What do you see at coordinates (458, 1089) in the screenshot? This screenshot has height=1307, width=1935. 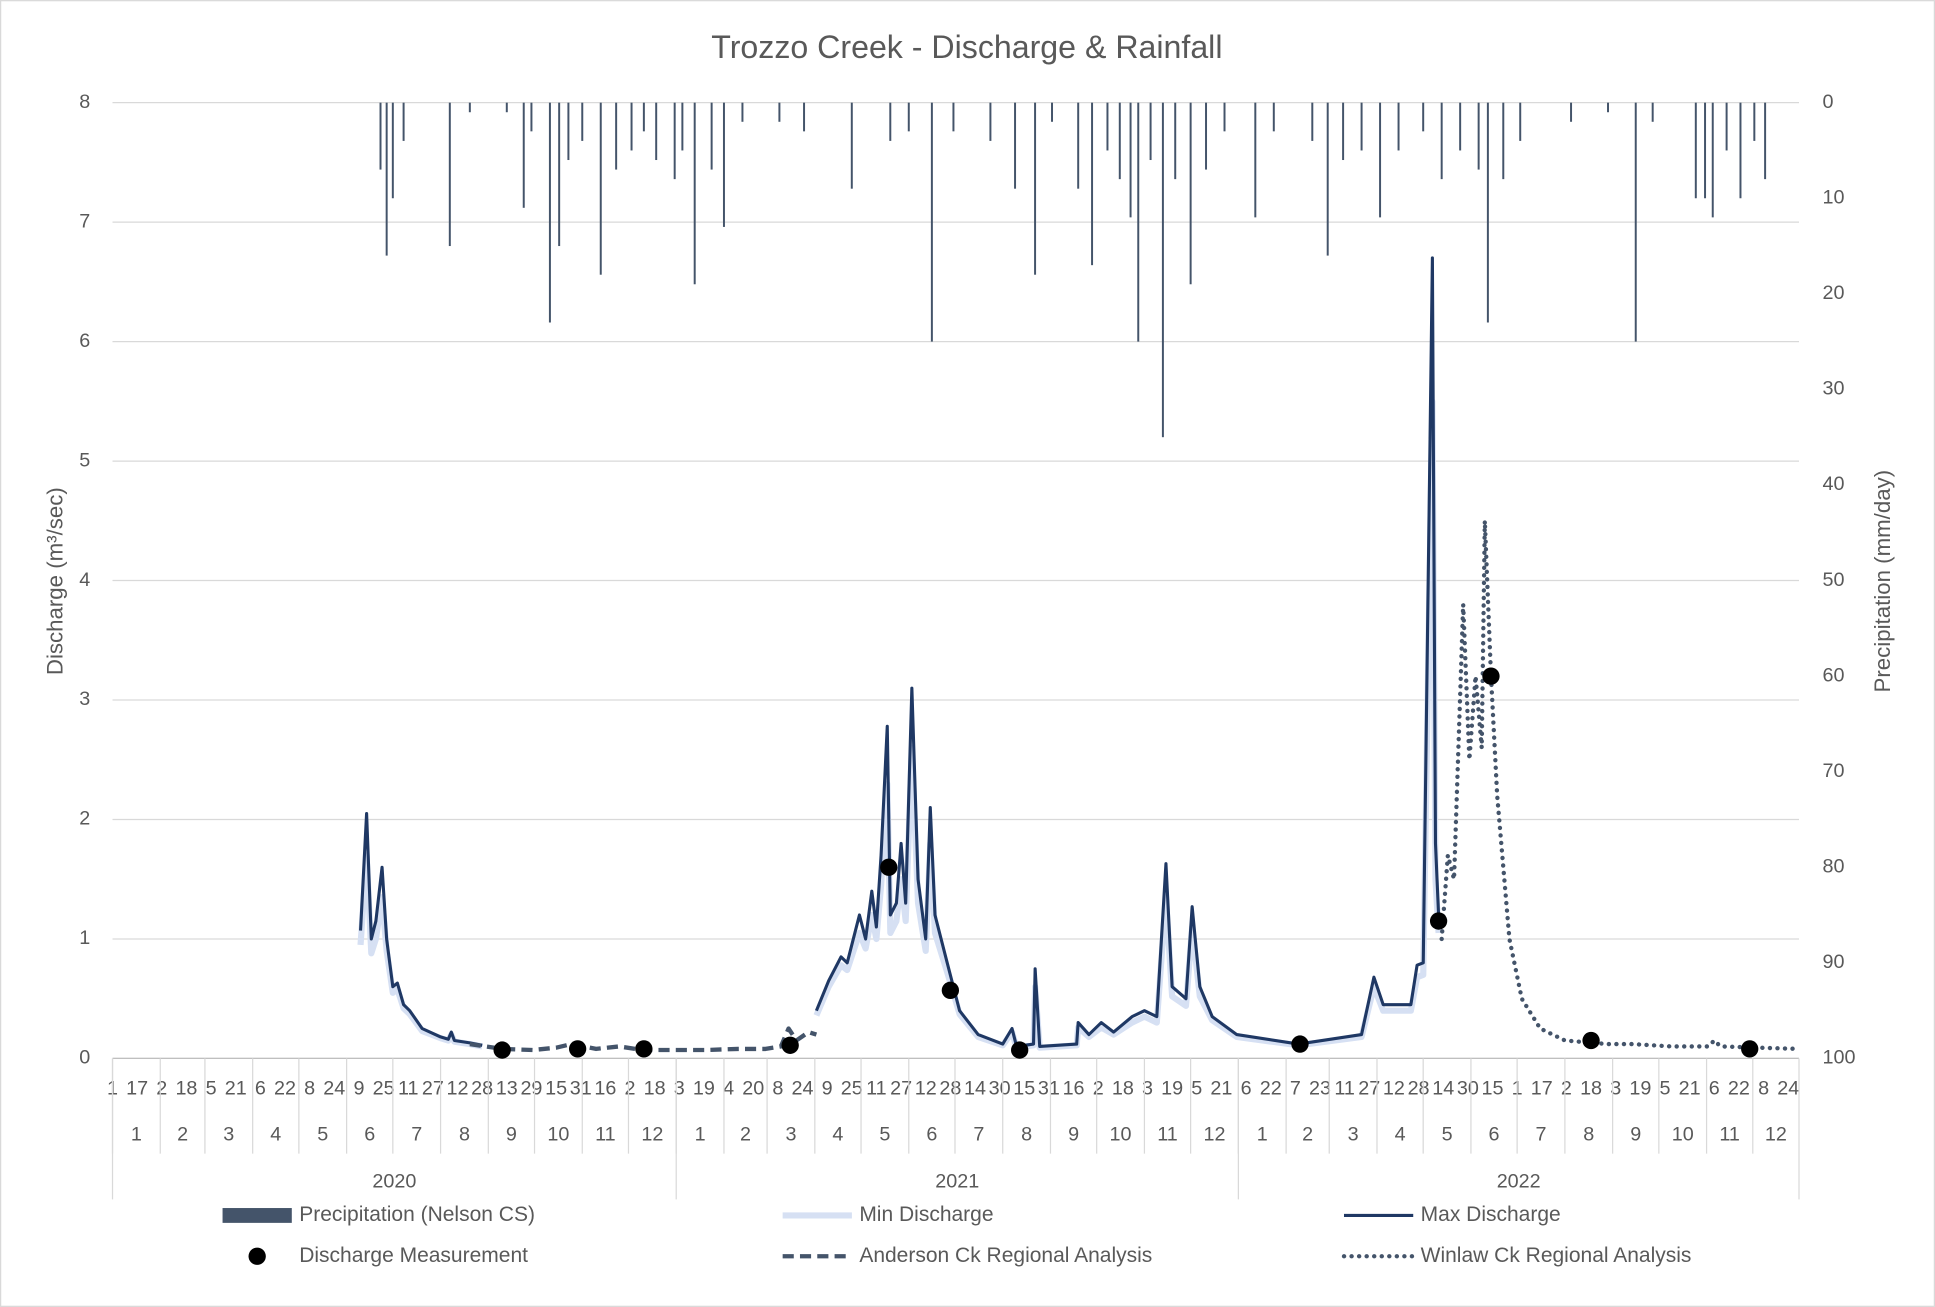 I see `x-tick-label: 12` at bounding box center [458, 1089].